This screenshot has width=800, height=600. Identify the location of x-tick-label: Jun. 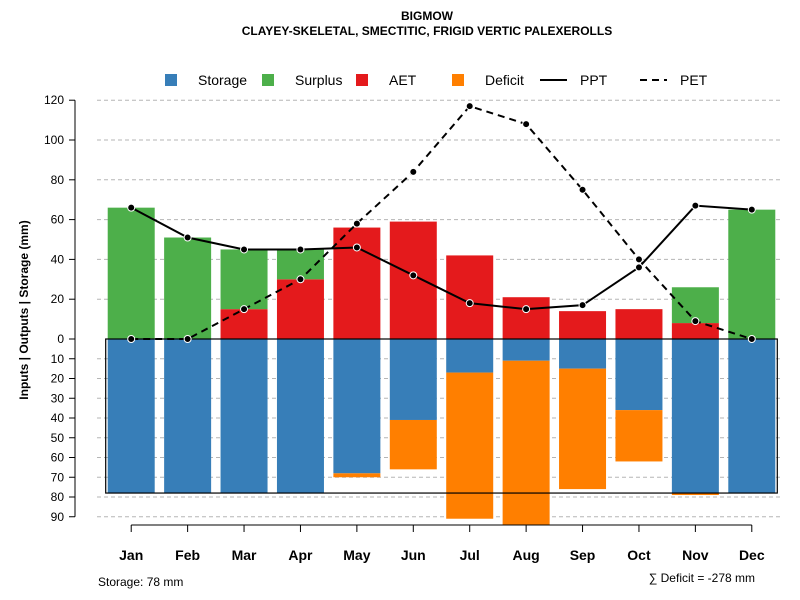
(413, 555).